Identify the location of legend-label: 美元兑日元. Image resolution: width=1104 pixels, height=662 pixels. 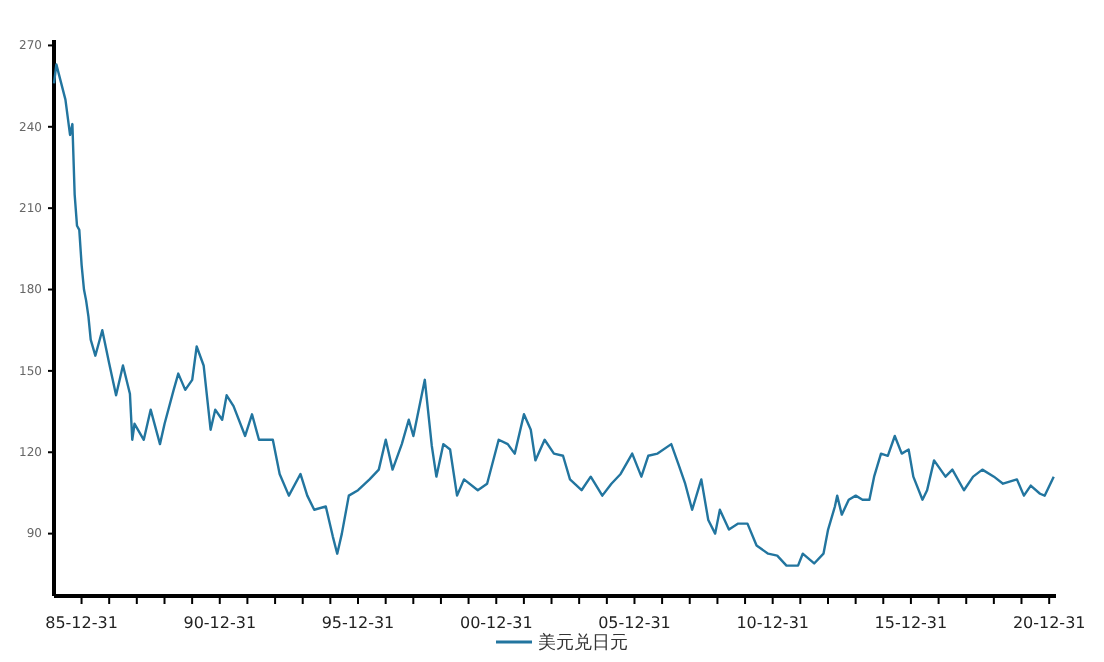
(583, 643).